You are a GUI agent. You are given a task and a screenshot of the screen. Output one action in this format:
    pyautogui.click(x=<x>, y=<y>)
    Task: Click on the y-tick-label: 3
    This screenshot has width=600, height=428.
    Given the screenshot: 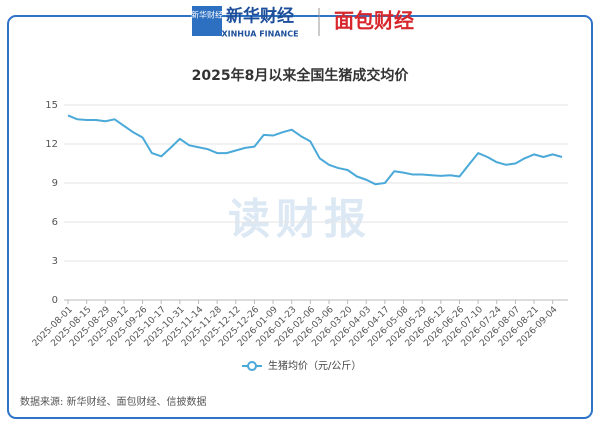 What is the action you would take?
    pyautogui.click(x=55, y=261)
    